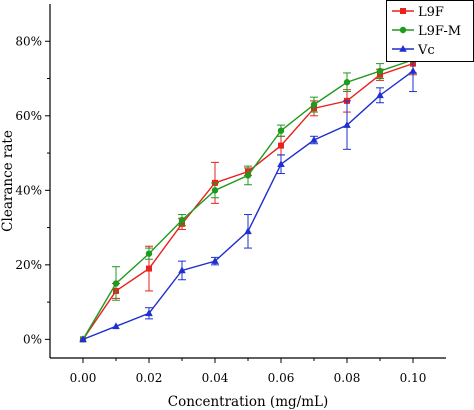 The width and height of the screenshot is (474, 410). Describe the element at coordinates (426, 50) in the screenshot. I see `legend-label: Vc` at that location.